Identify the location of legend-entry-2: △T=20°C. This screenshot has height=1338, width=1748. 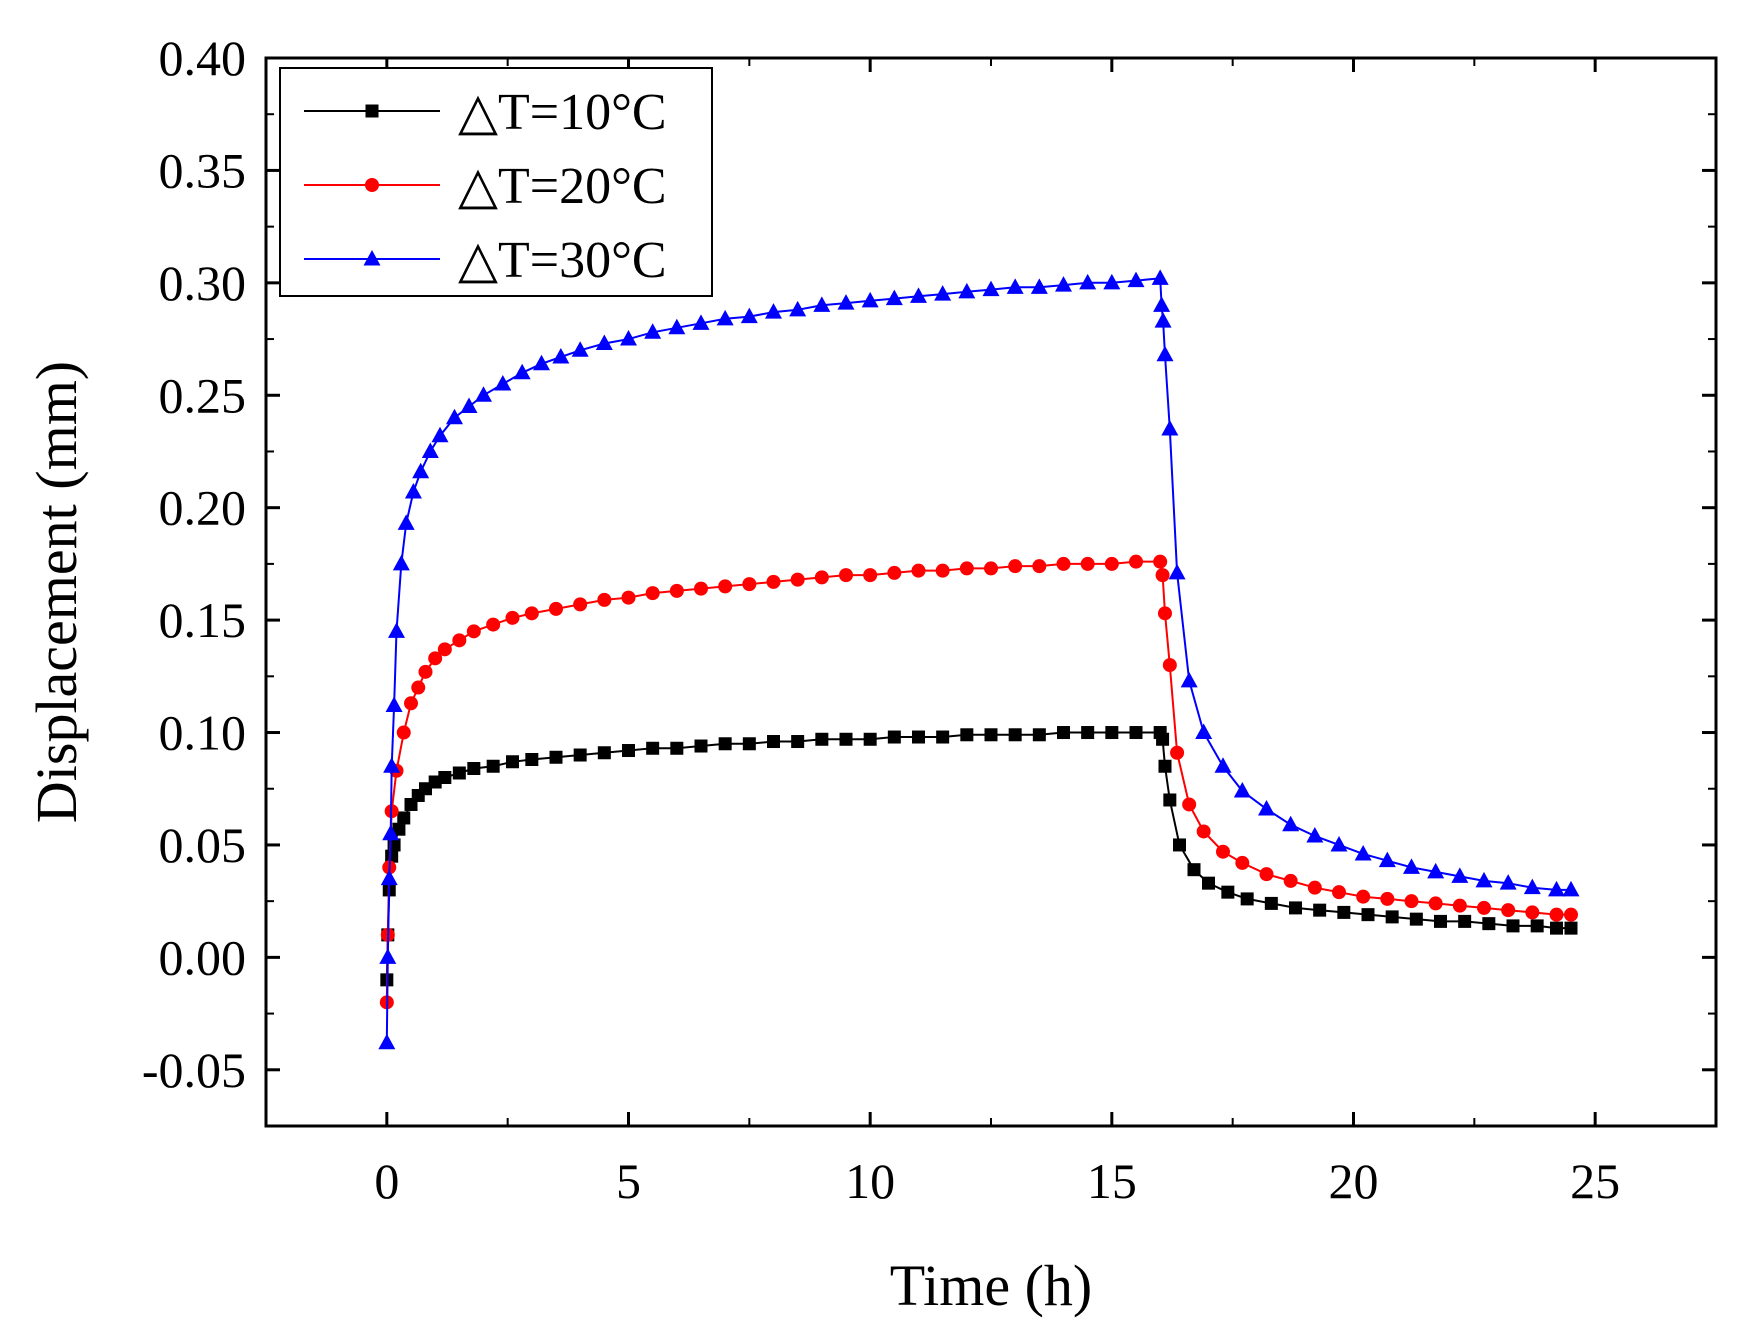
(485, 186).